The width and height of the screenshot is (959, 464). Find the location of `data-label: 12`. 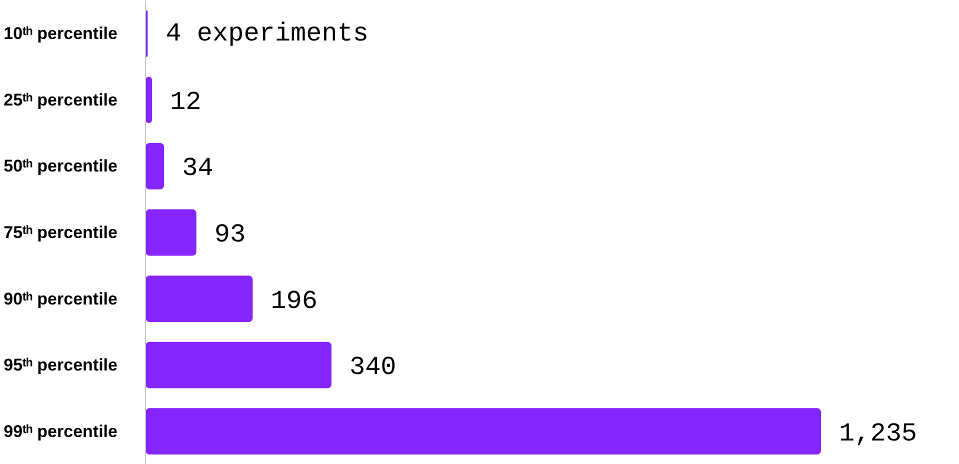

data-label: 12 is located at coordinates (186, 101).